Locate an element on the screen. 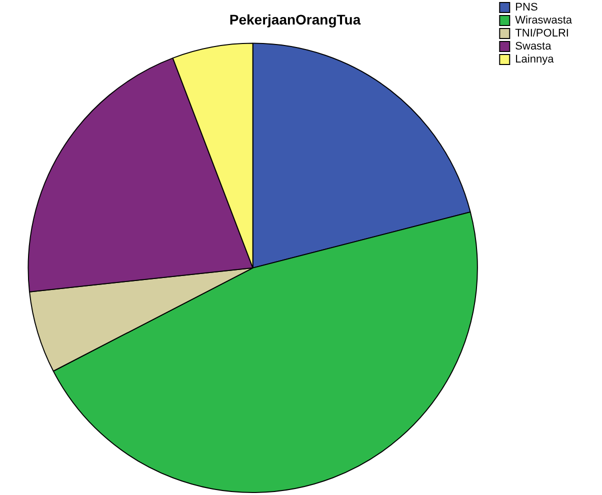 The image size is (602, 495). legend-label: Lainnya is located at coordinates (535, 60).